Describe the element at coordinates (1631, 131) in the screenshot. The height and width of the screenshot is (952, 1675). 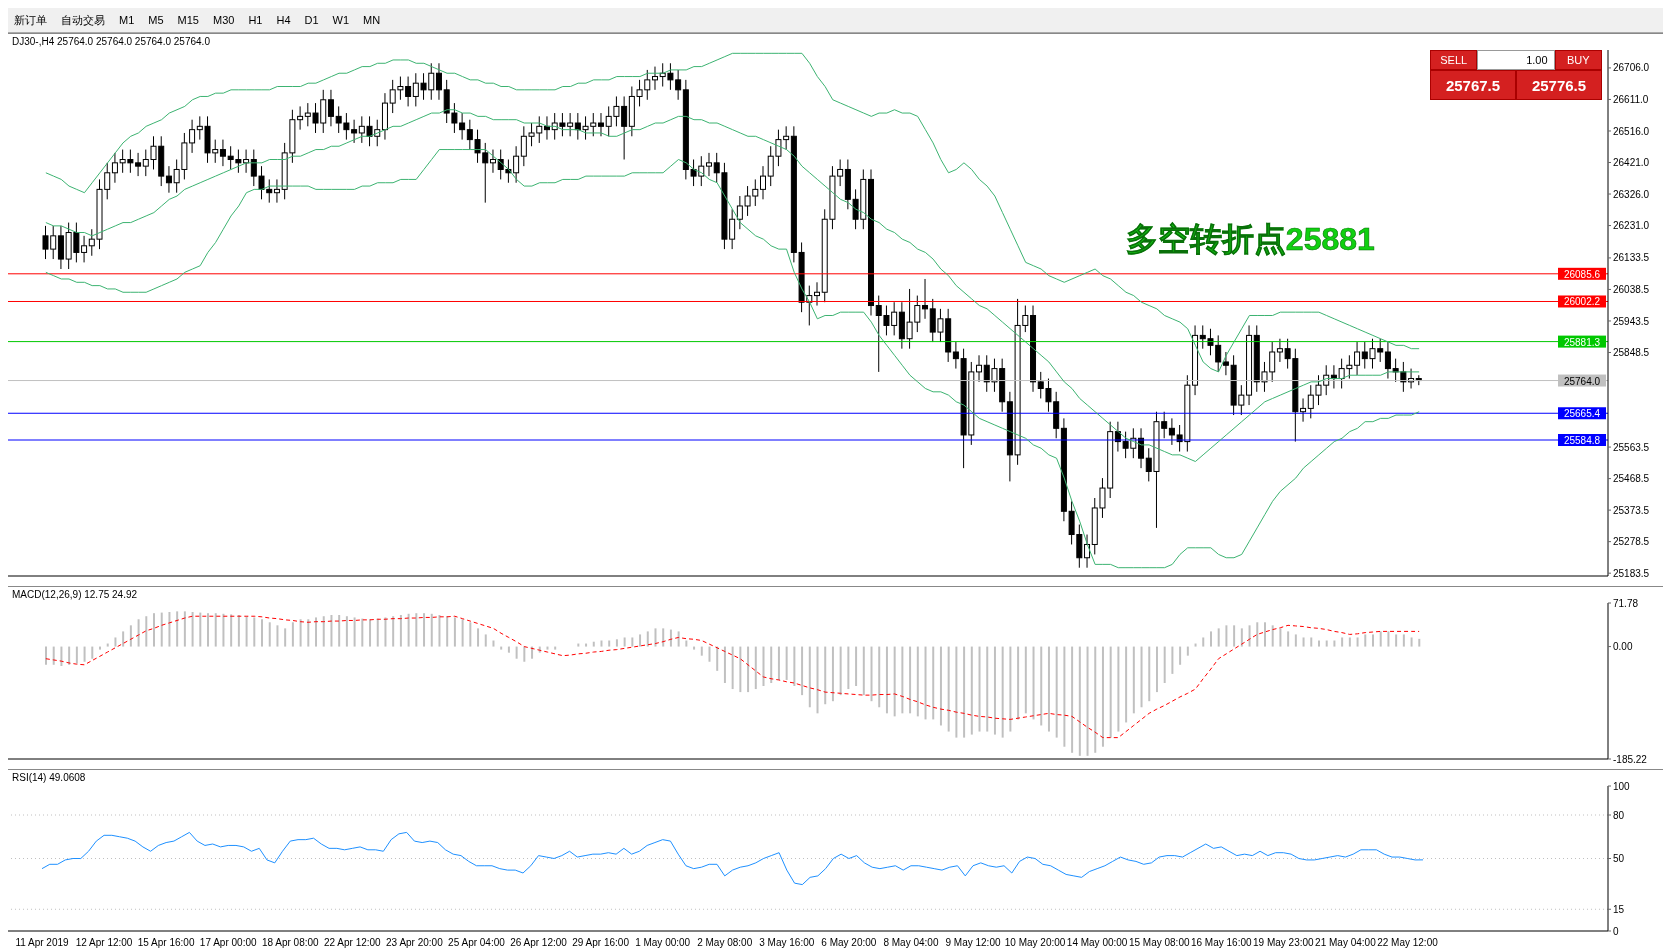
I see `y-tick-label: 26516.0` at that location.